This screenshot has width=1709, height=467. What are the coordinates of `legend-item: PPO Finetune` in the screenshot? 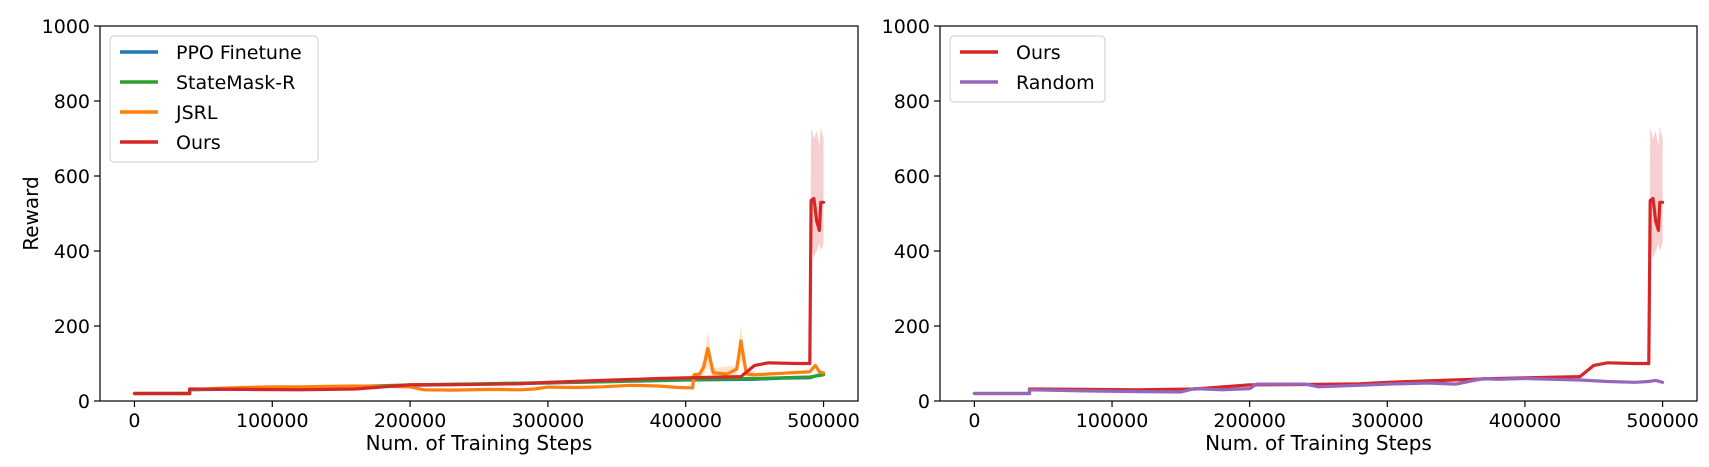 It's located at (211, 53).